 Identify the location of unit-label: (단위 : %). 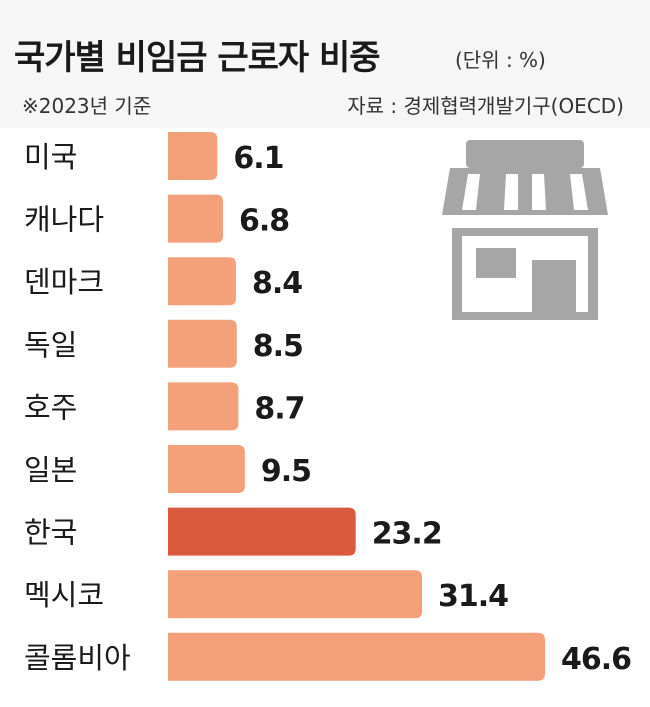
(500, 60).